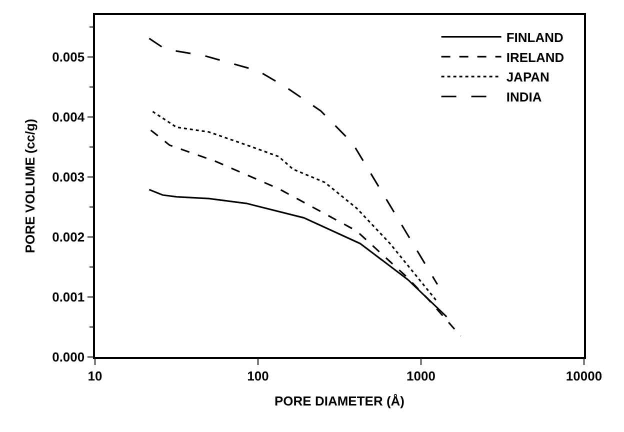 This screenshot has height=432, width=624. What do you see at coordinates (68, 357) in the screenshot?
I see `y-tick-label: 0.000` at bounding box center [68, 357].